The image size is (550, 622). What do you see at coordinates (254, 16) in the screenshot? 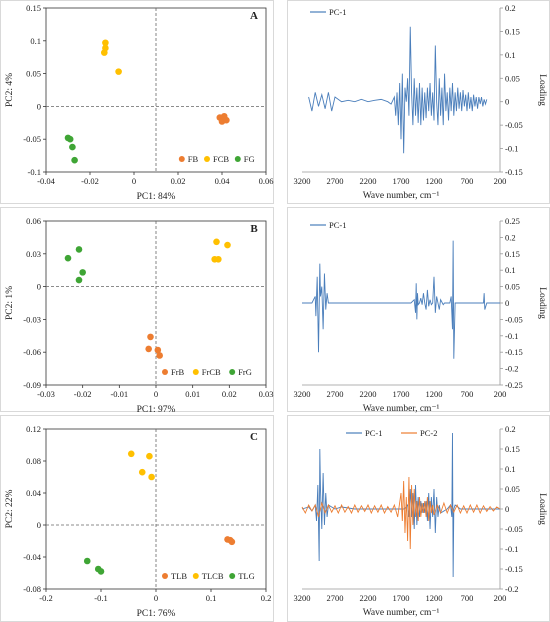
I see `panel-label: A` at bounding box center [254, 16].